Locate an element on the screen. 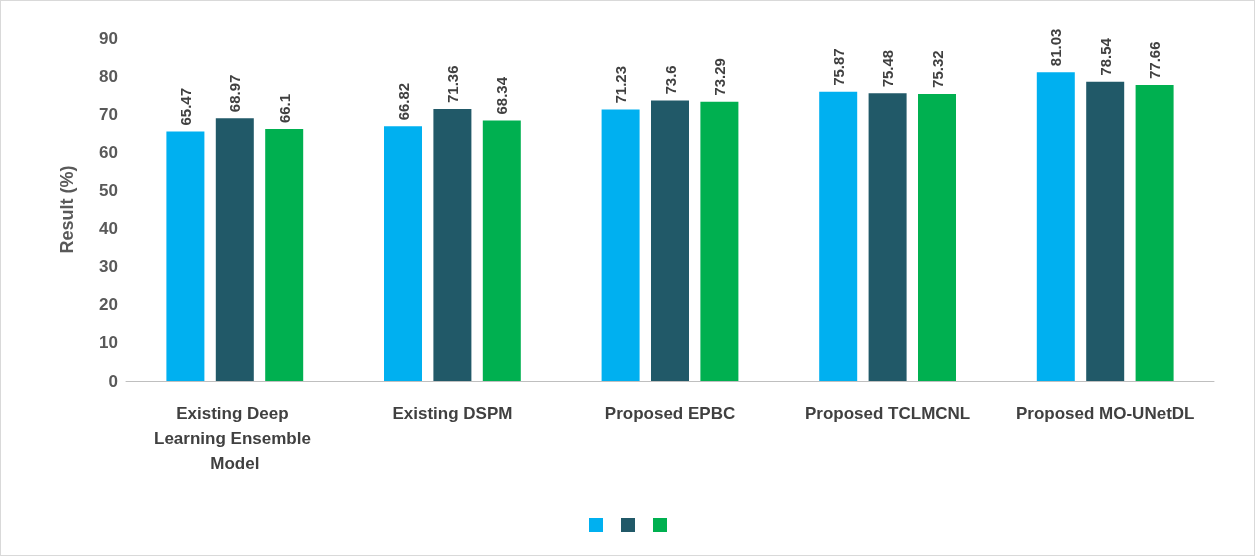 The height and width of the screenshot is (556, 1255). y-tick-label: 10 is located at coordinates (108, 343).